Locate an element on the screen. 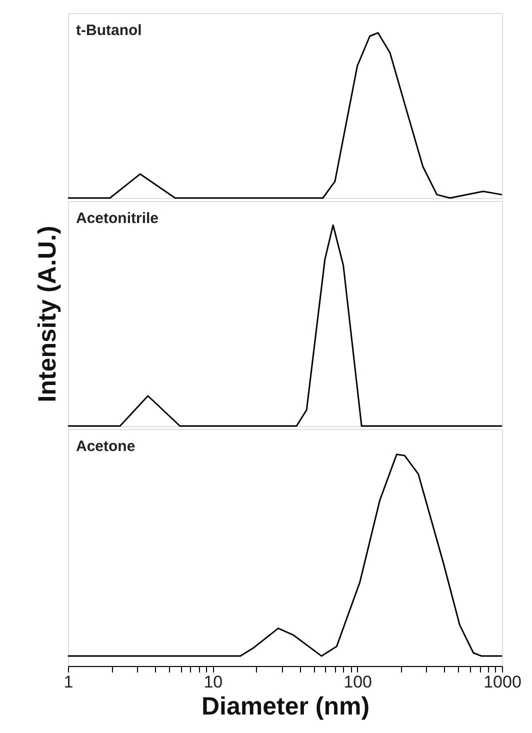 The image size is (532, 733). text: t-Butanol is located at coordinates (109, 30).